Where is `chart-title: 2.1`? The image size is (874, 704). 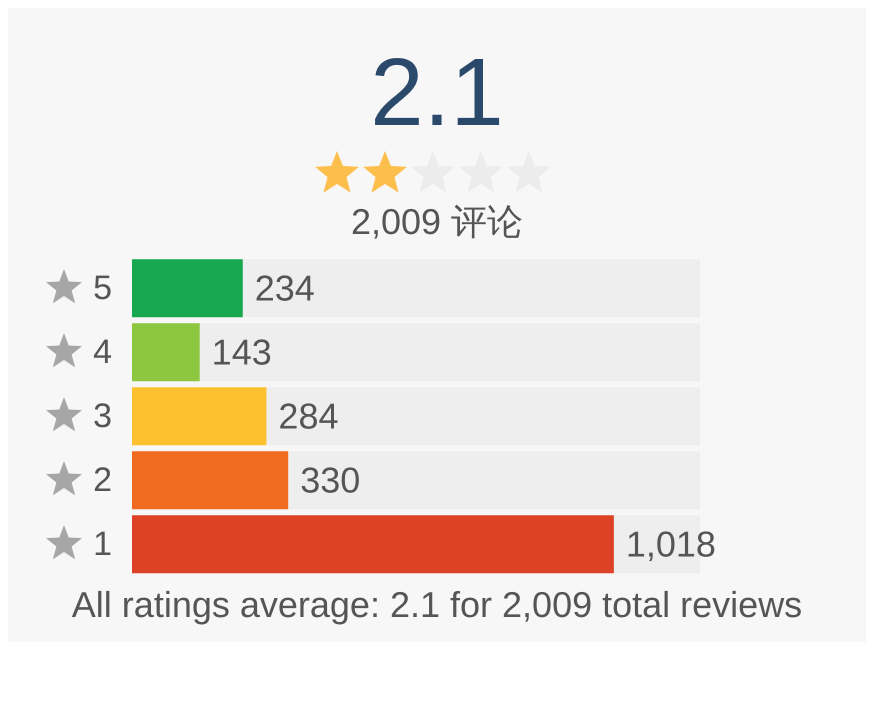 chart-title: 2.1 is located at coordinates (437, 93).